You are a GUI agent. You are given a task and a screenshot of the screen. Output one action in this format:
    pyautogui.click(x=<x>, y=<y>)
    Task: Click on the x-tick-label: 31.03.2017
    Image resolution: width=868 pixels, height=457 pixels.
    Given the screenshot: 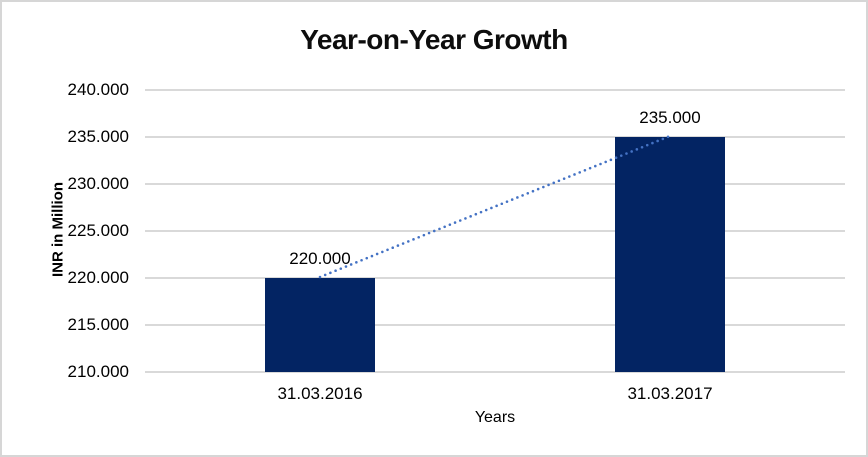 What is the action you would take?
    pyautogui.click(x=670, y=393)
    